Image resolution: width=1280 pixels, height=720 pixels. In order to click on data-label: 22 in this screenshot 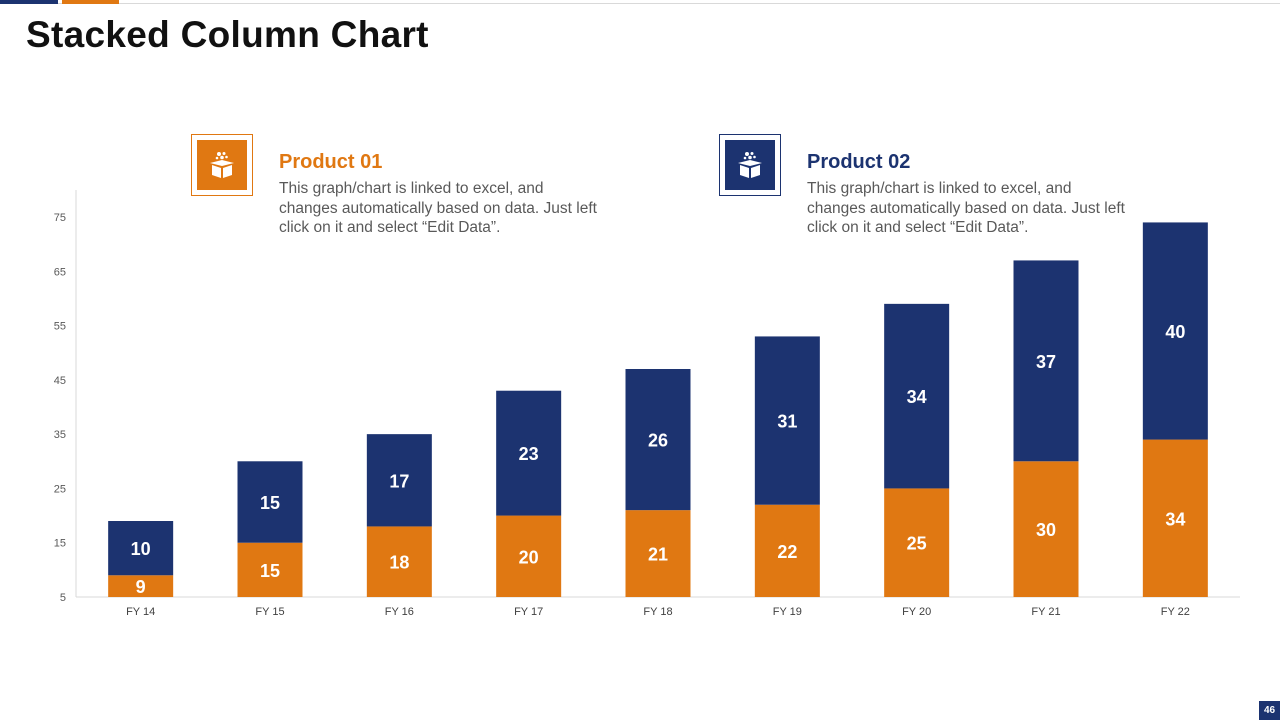, I will do `click(787, 552)`.